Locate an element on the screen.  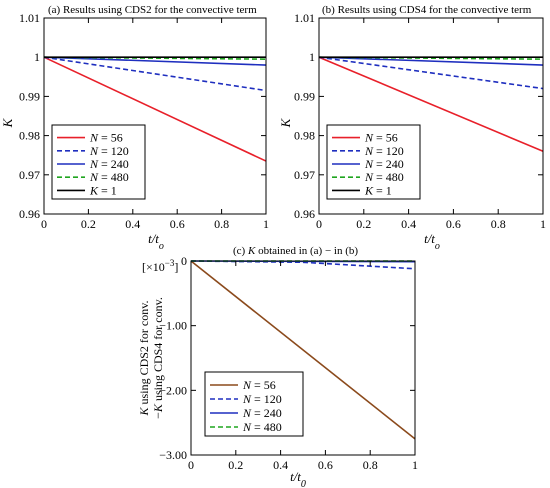
y-tick-label: 0 is located at coordinates (184, 261).